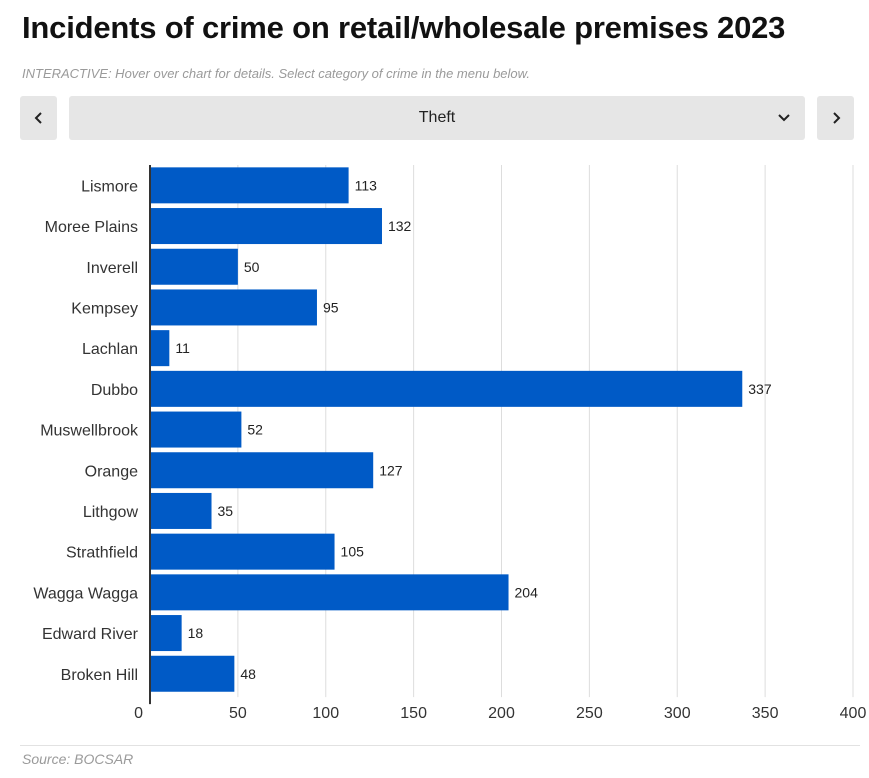 This screenshot has width=869, height=778. I want to click on data-label: 11, so click(182, 348).